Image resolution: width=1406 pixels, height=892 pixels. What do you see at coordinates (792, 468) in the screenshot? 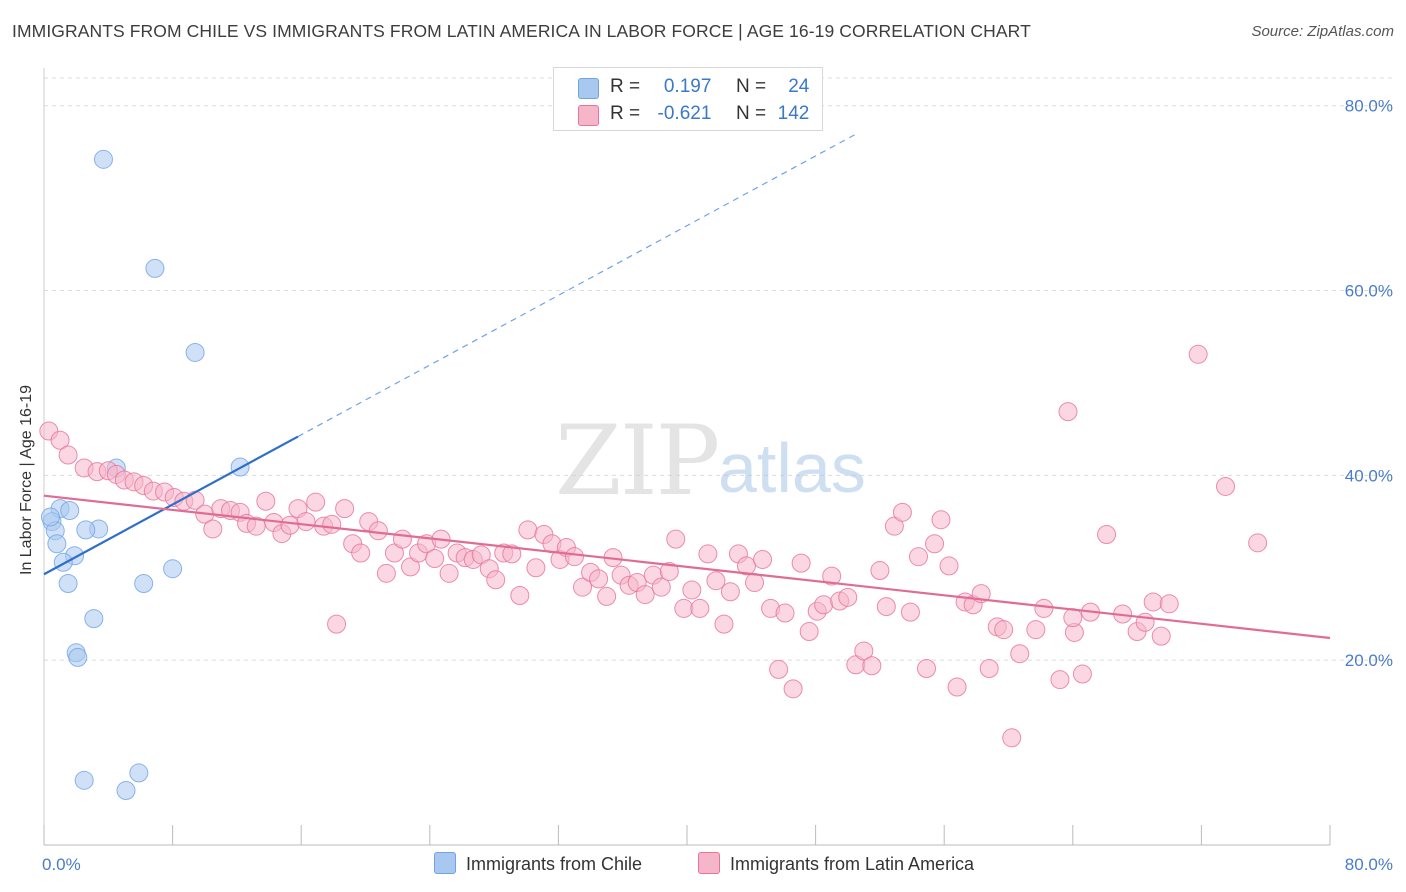
I see `watermark-atlas: atlas` at bounding box center [792, 468].